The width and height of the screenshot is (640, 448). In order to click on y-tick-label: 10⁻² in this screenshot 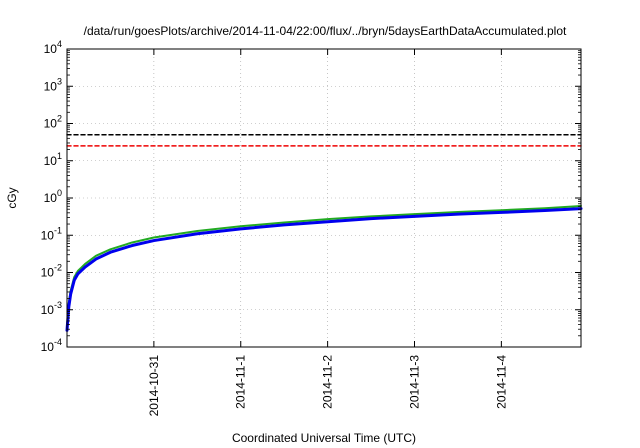, I will do `click(51, 271)`.